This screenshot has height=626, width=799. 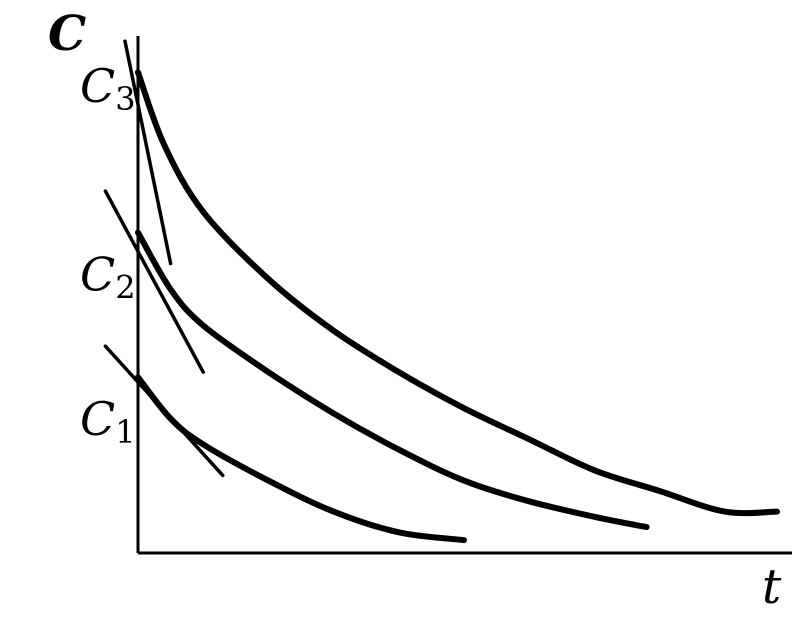 I want to click on series-label-subscript: 2, so click(x=125, y=288).